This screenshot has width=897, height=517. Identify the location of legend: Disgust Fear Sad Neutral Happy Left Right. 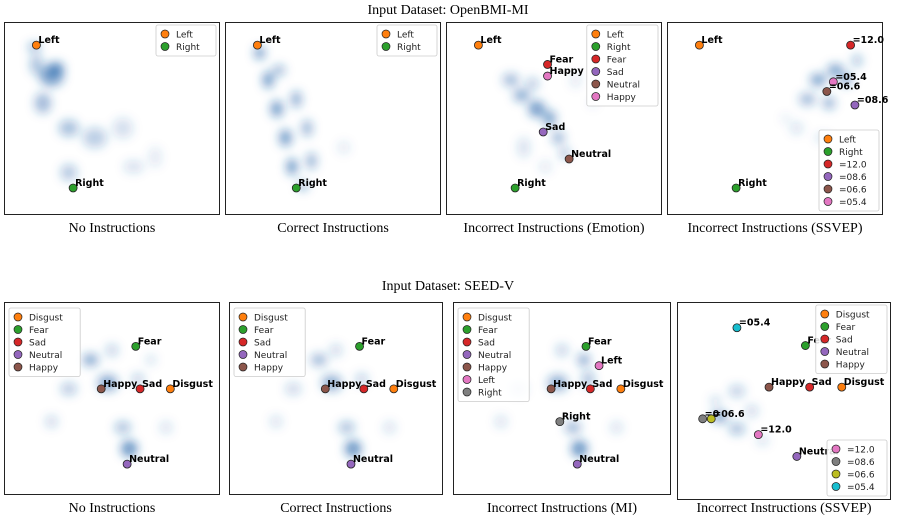
(493, 354).